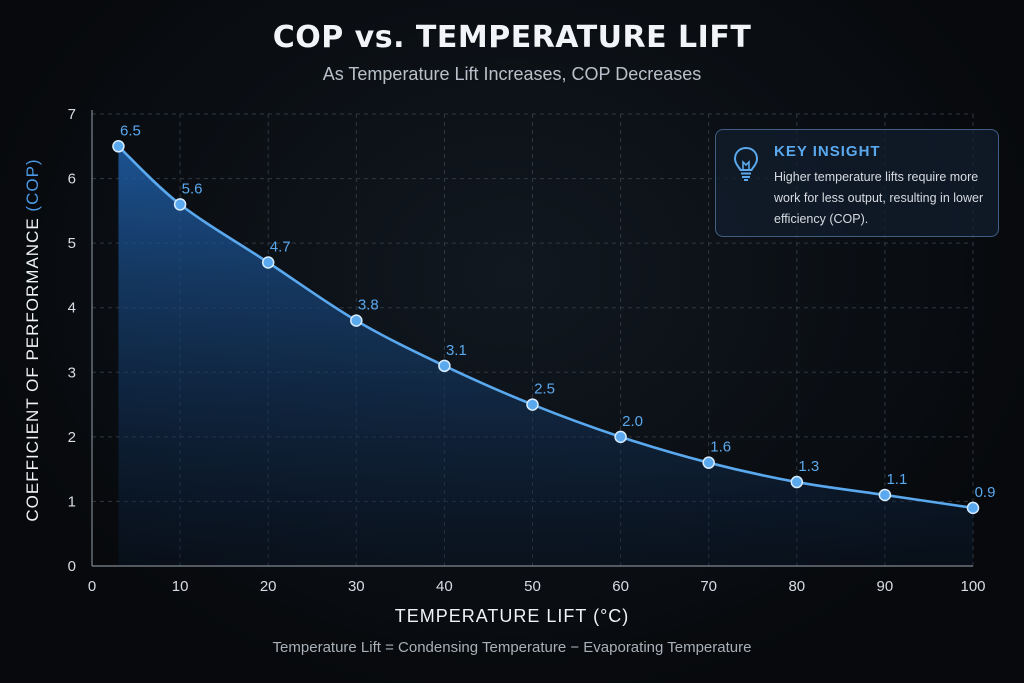  What do you see at coordinates (808, 466) in the screenshot?
I see `data-label: 1.3` at bounding box center [808, 466].